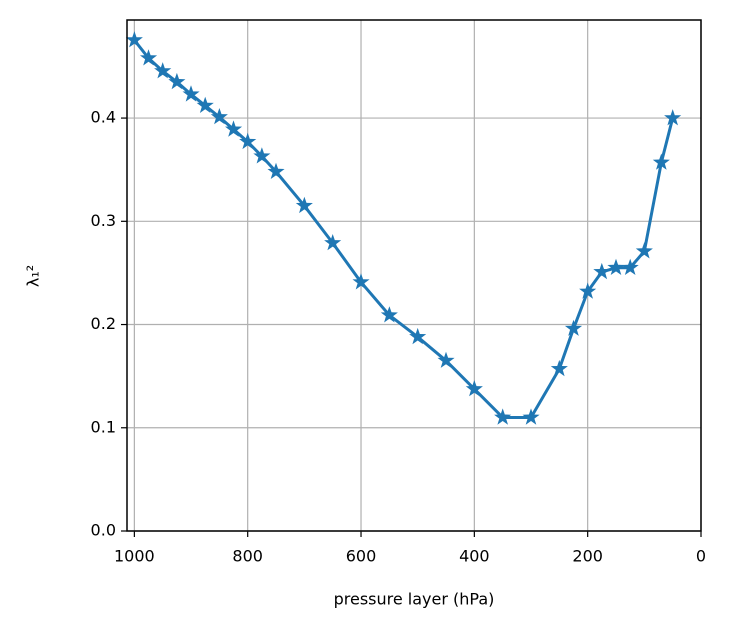 The height and width of the screenshot is (634, 731). What do you see at coordinates (103, 323) in the screenshot?
I see `y-tick-label: 0.2` at bounding box center [103, 323].